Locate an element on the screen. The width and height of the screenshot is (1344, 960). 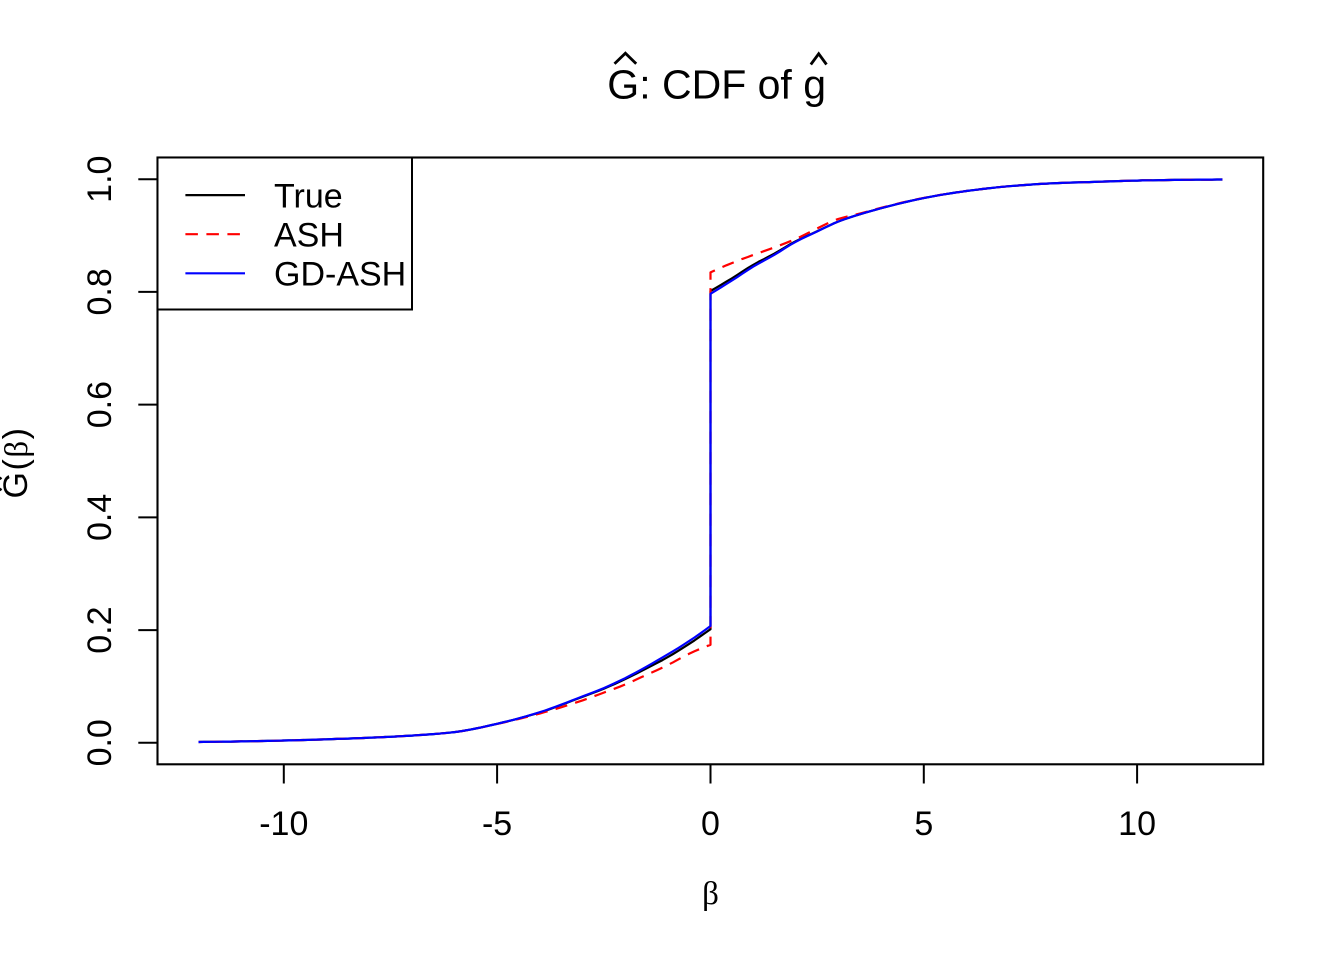
svg-text: 0.2 is located at coordinates (100, 629).